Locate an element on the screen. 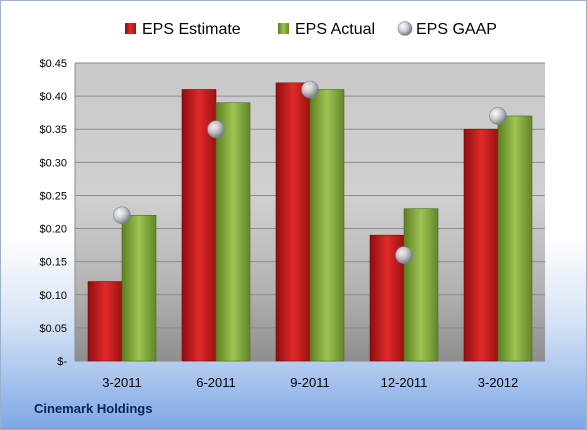 This screenshot has width=587, height=430. x-tick-label: 6-2011 is located at coordinates (216, 382).